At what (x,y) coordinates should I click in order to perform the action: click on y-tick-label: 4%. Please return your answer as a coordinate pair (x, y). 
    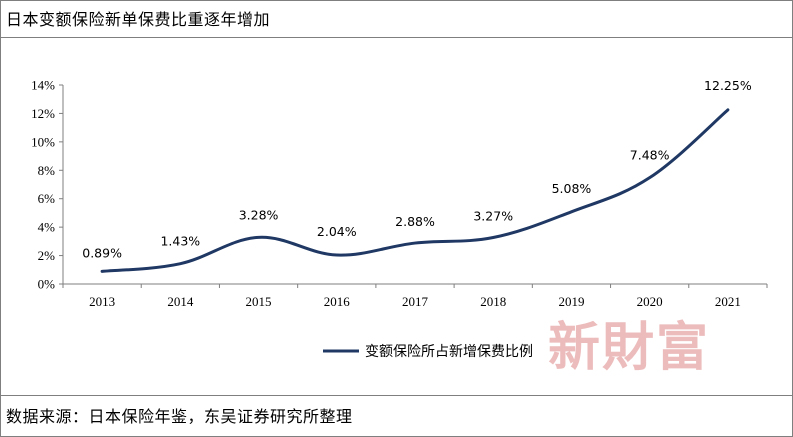
    Looking at the image, I should click on (47, 227).